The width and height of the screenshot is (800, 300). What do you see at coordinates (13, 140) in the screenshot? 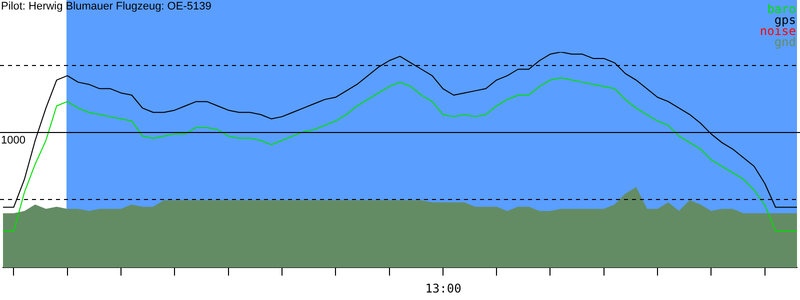
I see `annotation: 1000` at bounding box center [13, 140].